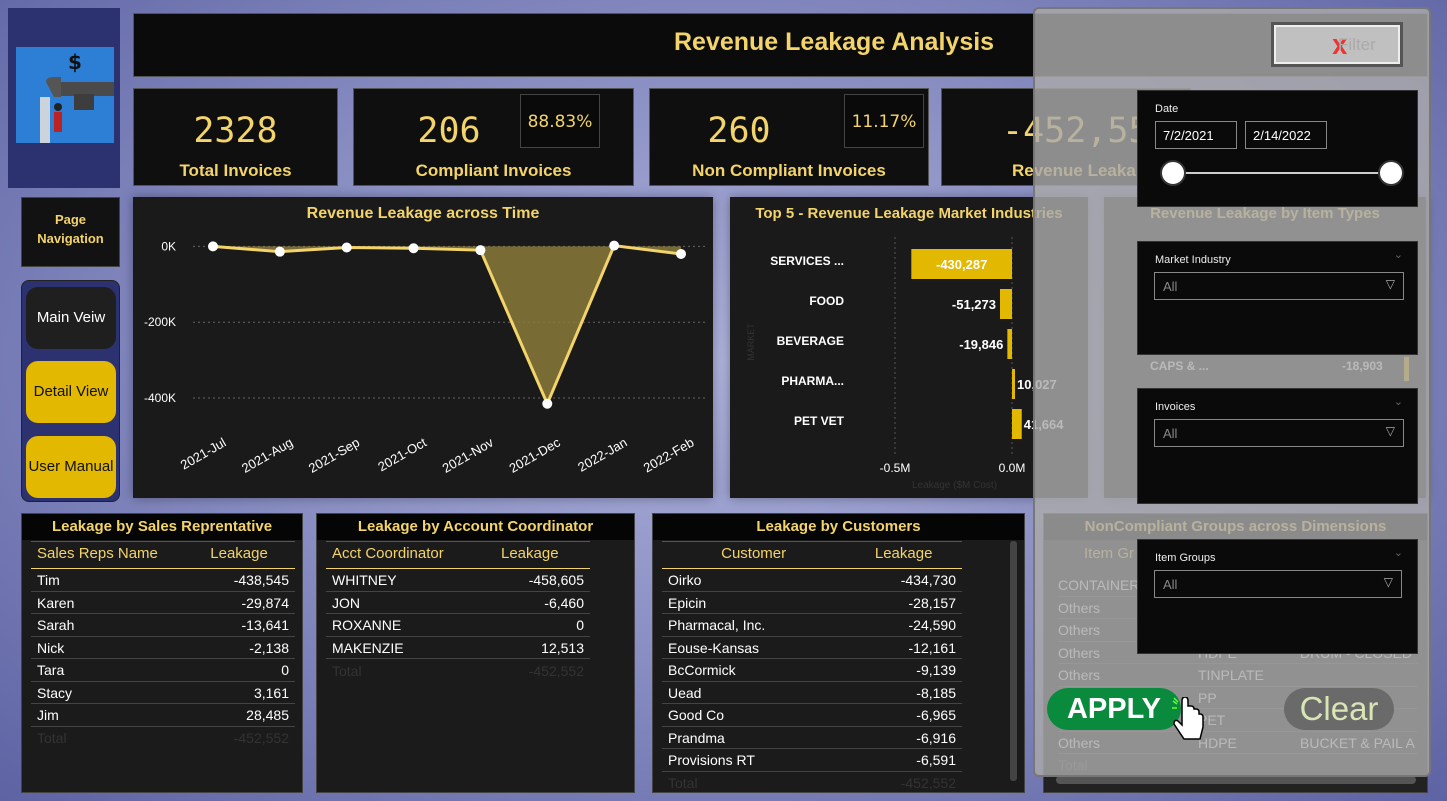  I want to click on table-row: Sarah -13,641, so click(163, 625).